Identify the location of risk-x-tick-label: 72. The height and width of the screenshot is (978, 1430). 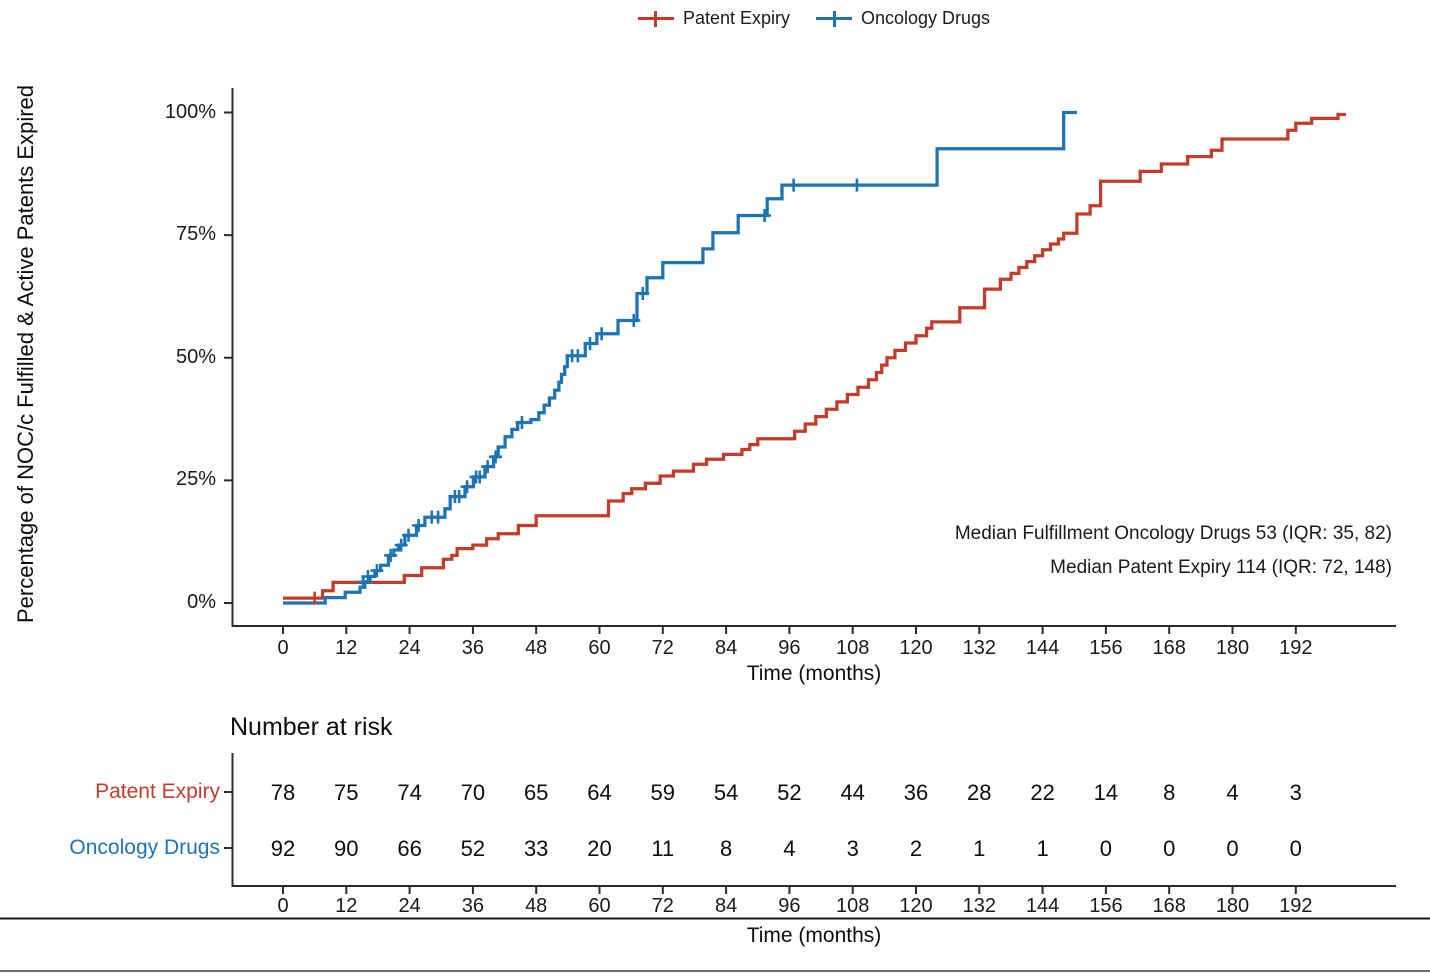
(662, 906).